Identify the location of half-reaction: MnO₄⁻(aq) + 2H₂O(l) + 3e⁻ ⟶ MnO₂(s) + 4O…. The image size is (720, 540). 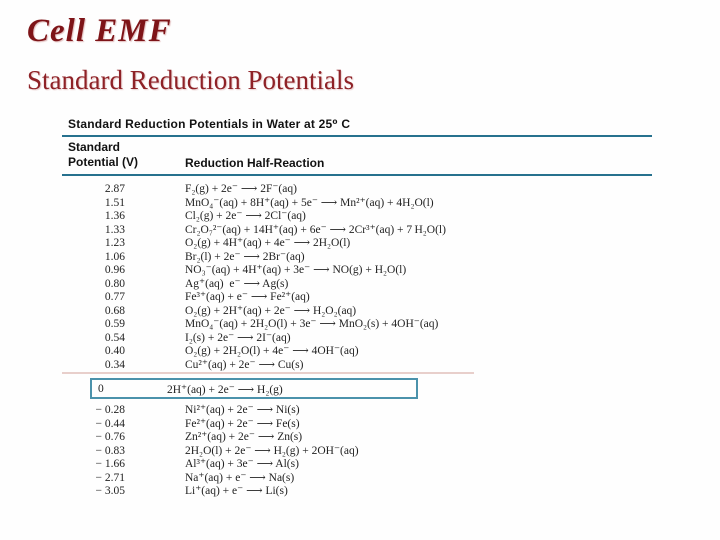
(312, 324).